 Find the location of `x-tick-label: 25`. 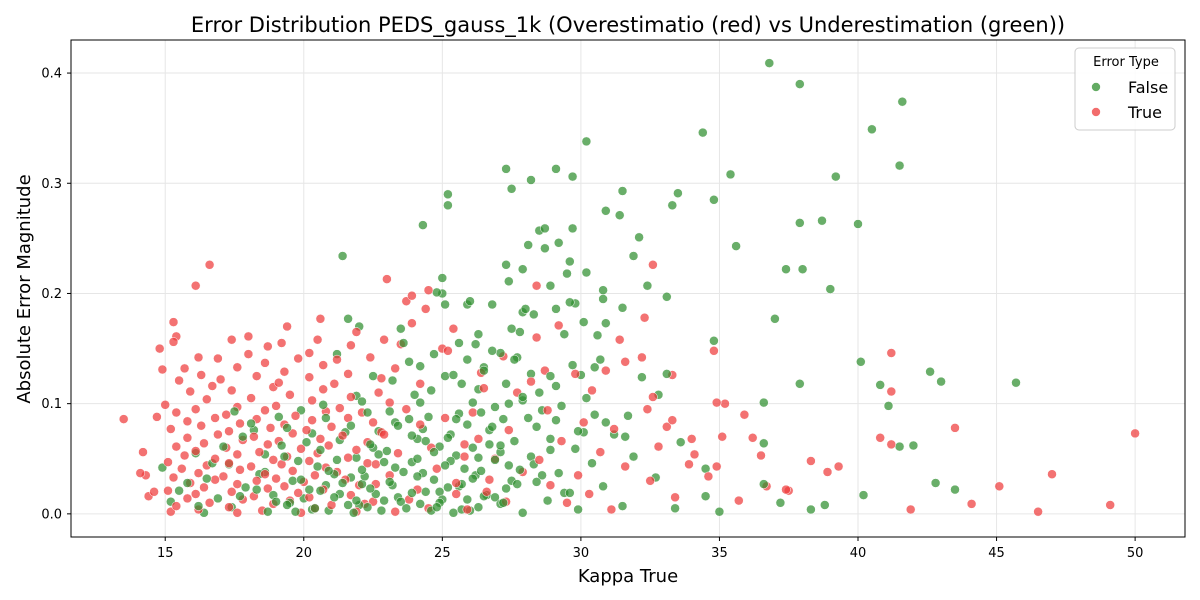

x-tick-label: 25 is located at coordinates (442, 553).